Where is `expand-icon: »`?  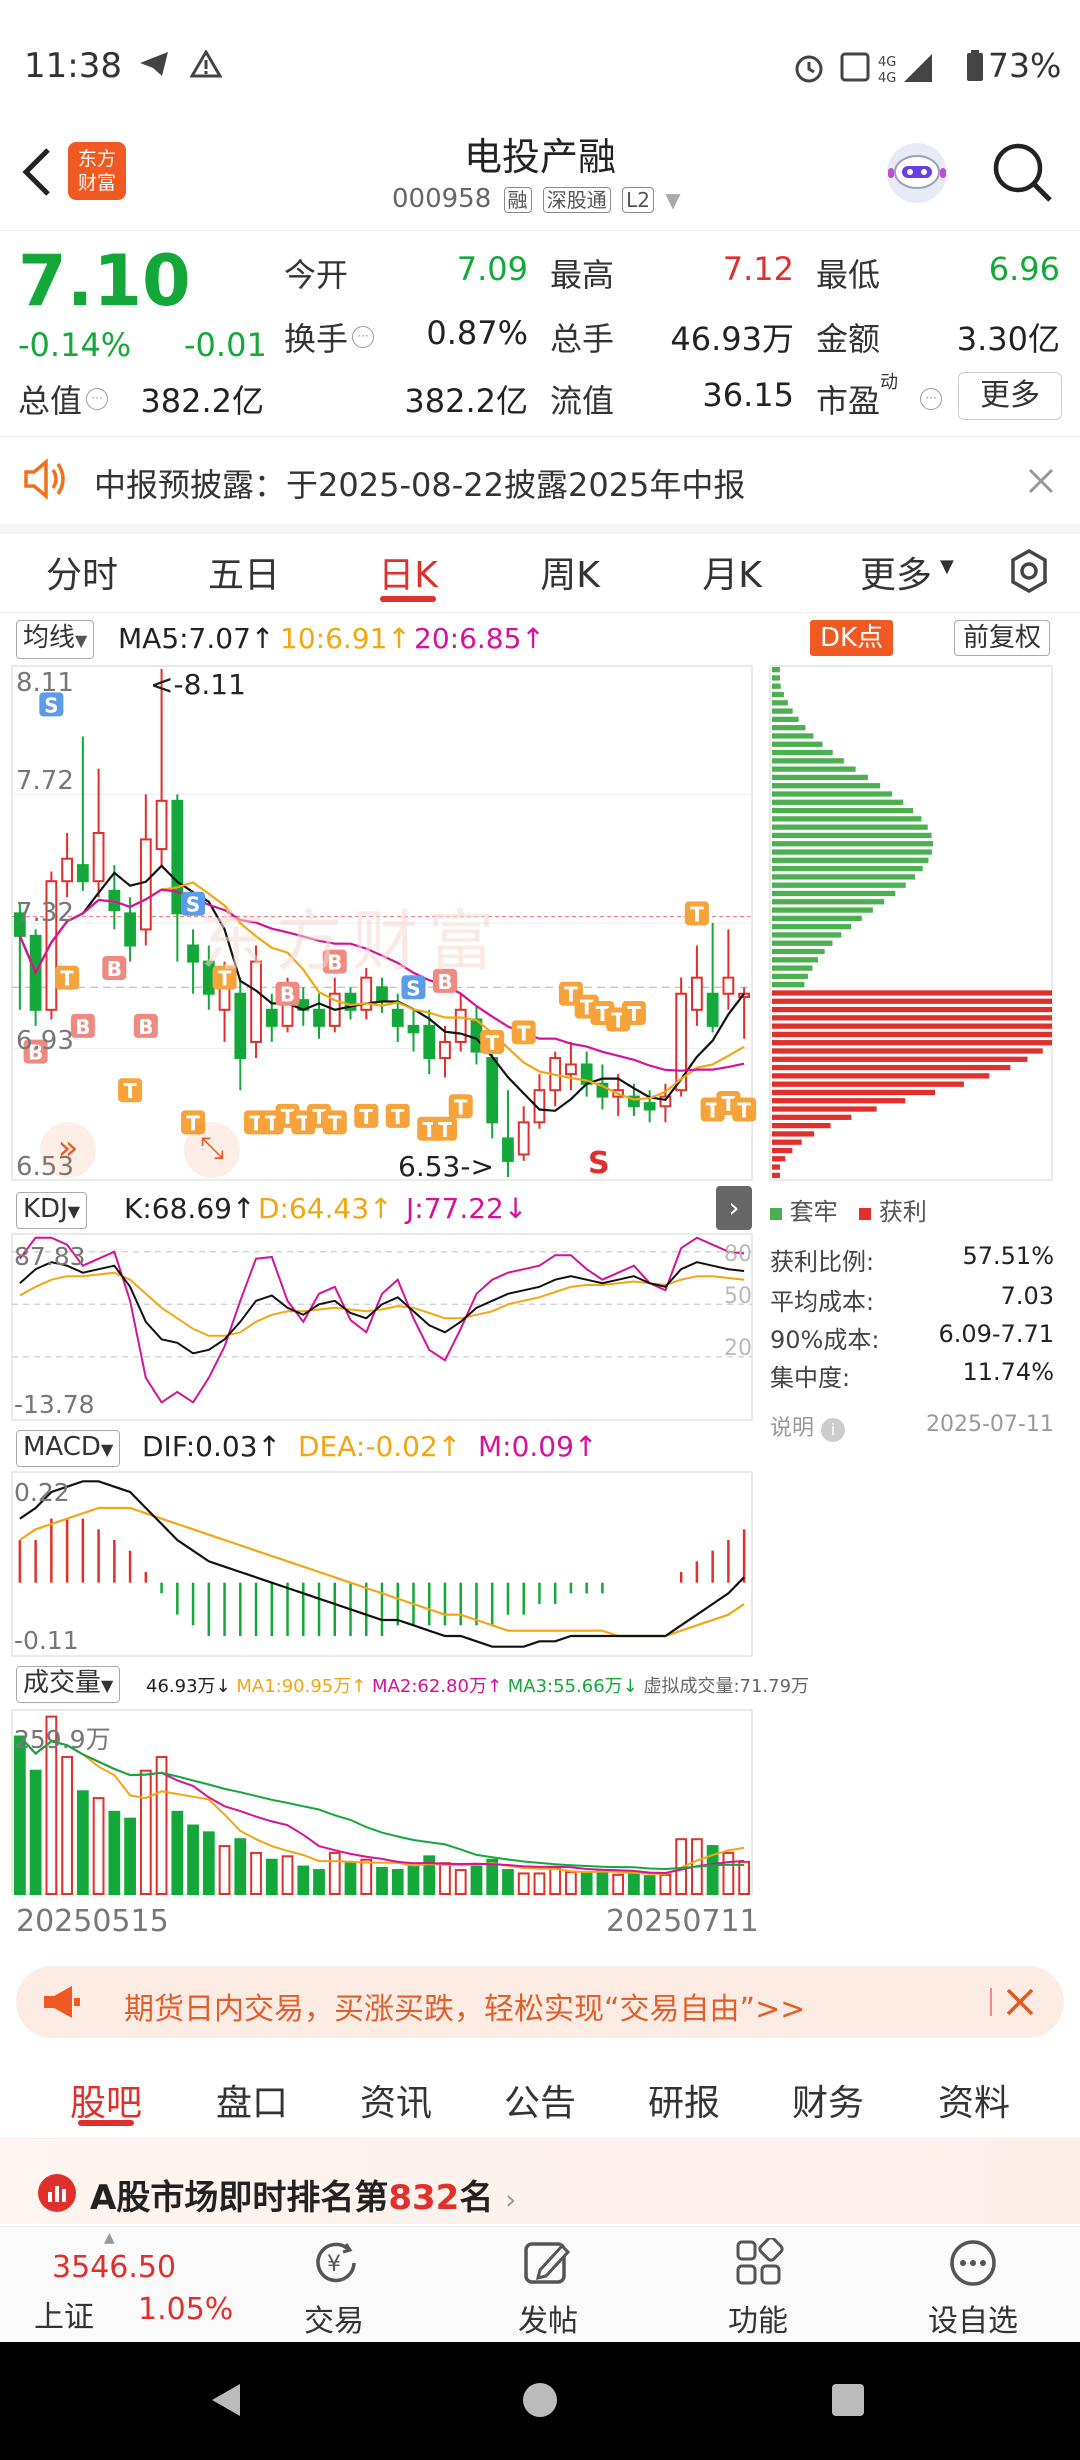
expand-icon: » is located at coordinates (68, 1150).